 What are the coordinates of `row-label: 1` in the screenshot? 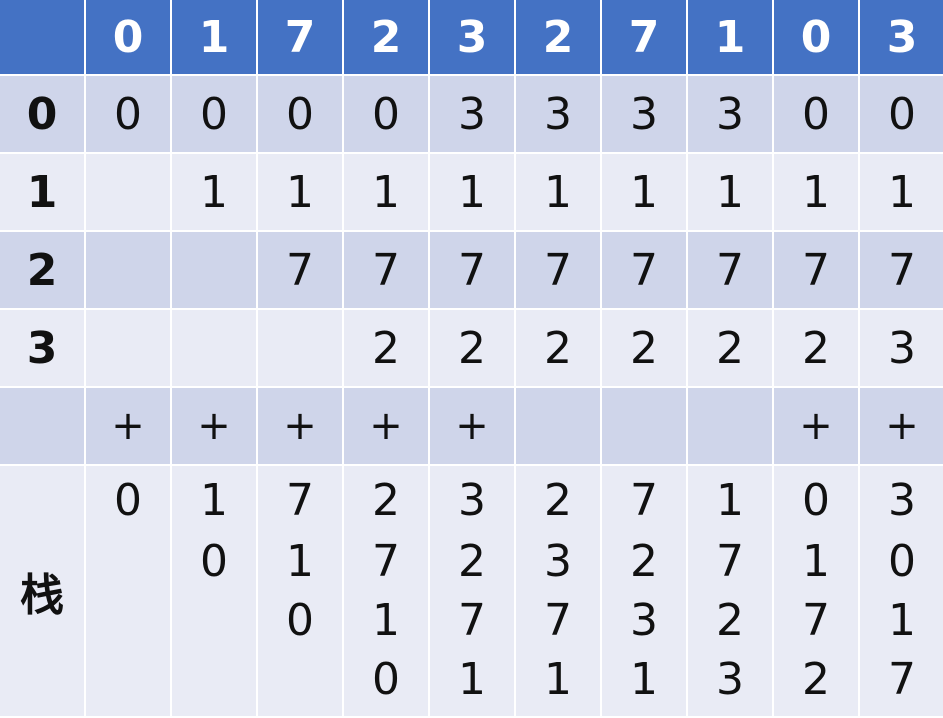 It's located at (43, 192).